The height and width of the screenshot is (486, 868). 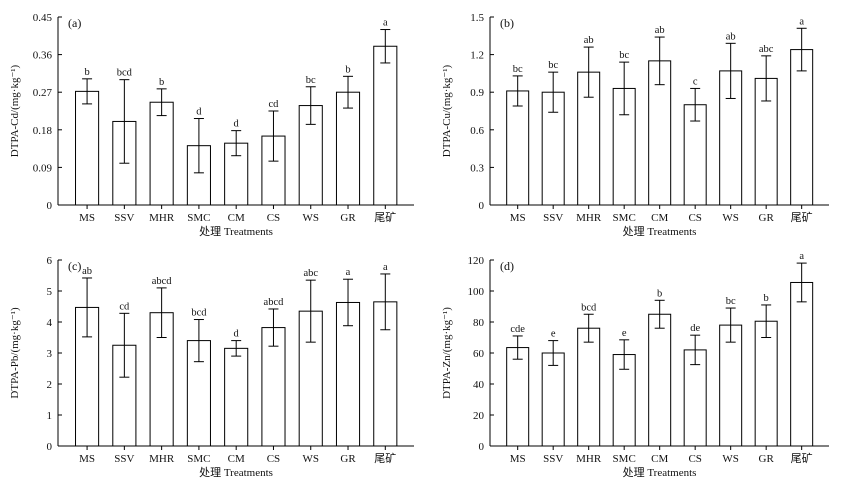 What do you see at coordinates (50, 385) in the screenshot?
I see `y-tick-label: 2` at bounding box center [50, 385].